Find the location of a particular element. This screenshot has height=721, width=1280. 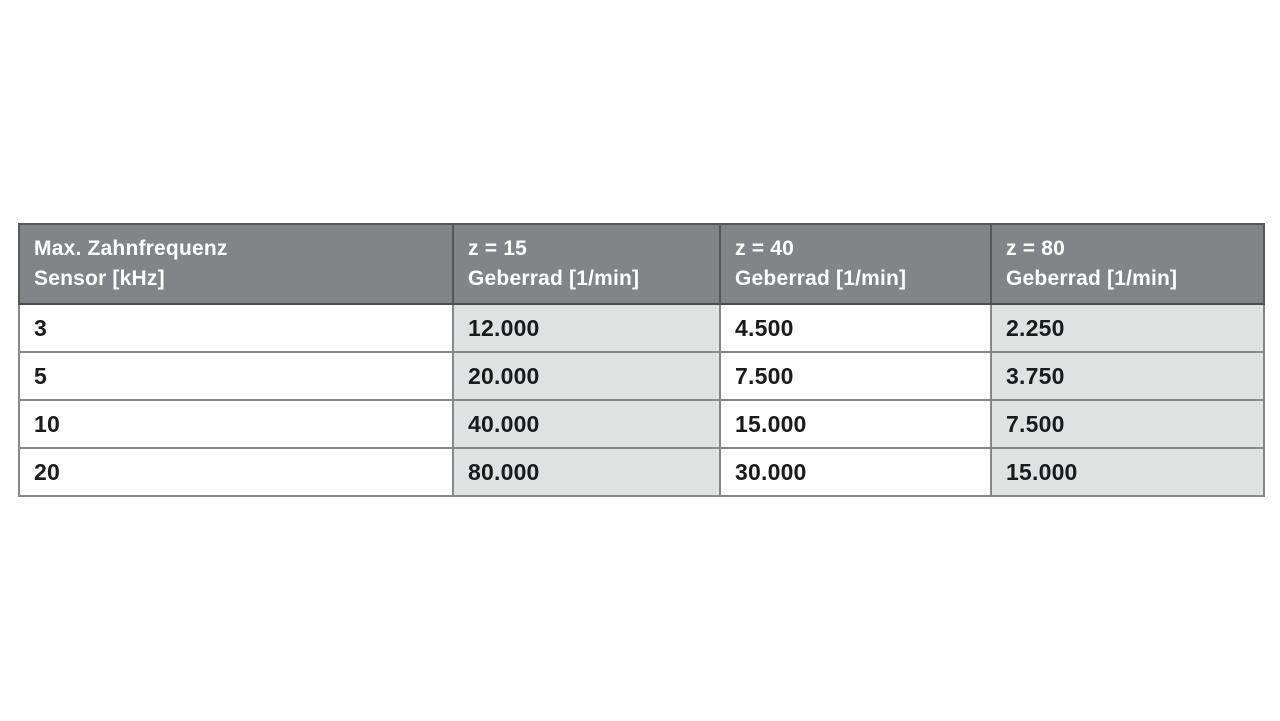

header-z80-line2: Geberrad [1/min] is located at coordinates (1092, 278).